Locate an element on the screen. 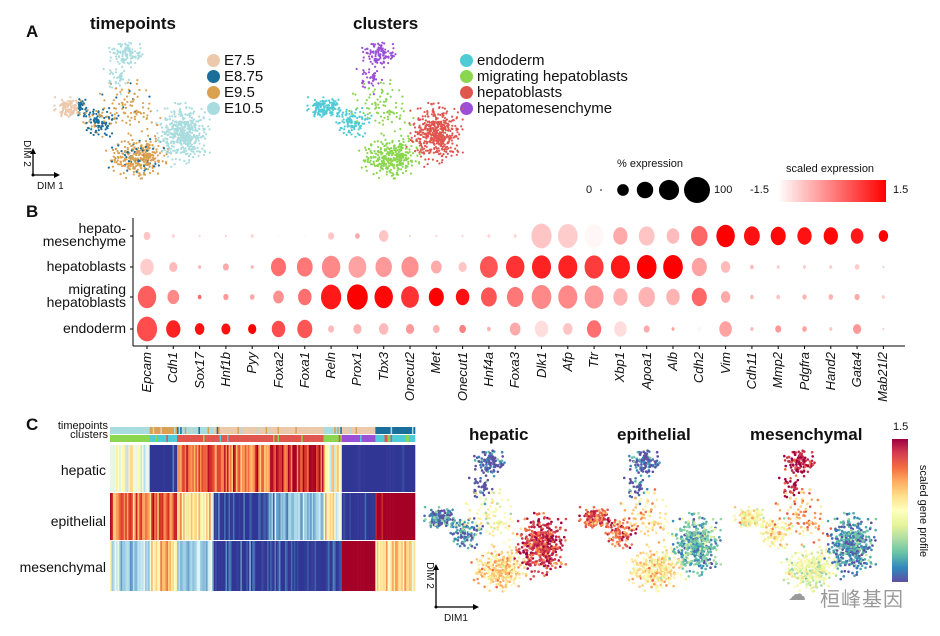 This screenshot has height=636, width=940. row-label-line: mesenchyme is located at coordinates (84, 241).